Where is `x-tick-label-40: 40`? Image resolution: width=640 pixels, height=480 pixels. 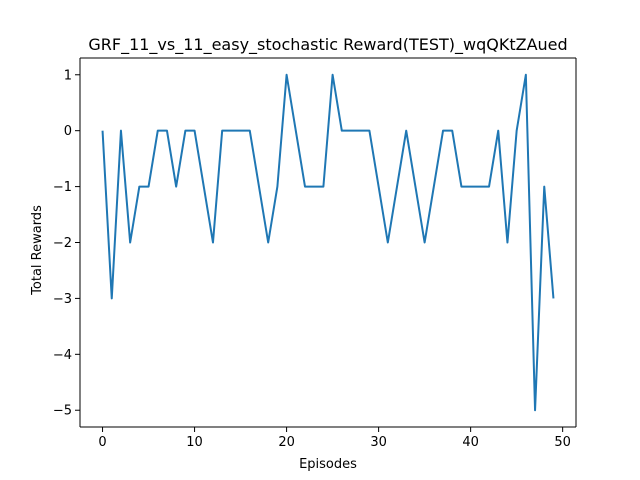 x-tick-label-40: 40 is located at coordinates (470, 442).